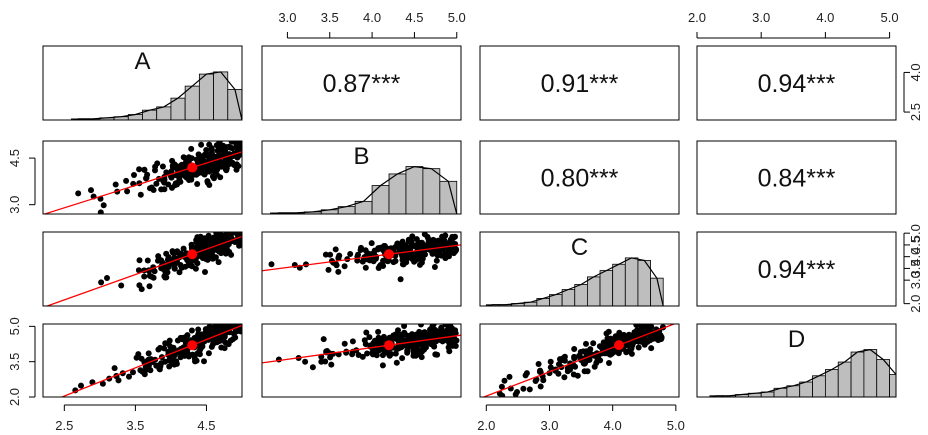 The image size is (928, 435). I want to click on variable-label-b: B, so click(361, 156).